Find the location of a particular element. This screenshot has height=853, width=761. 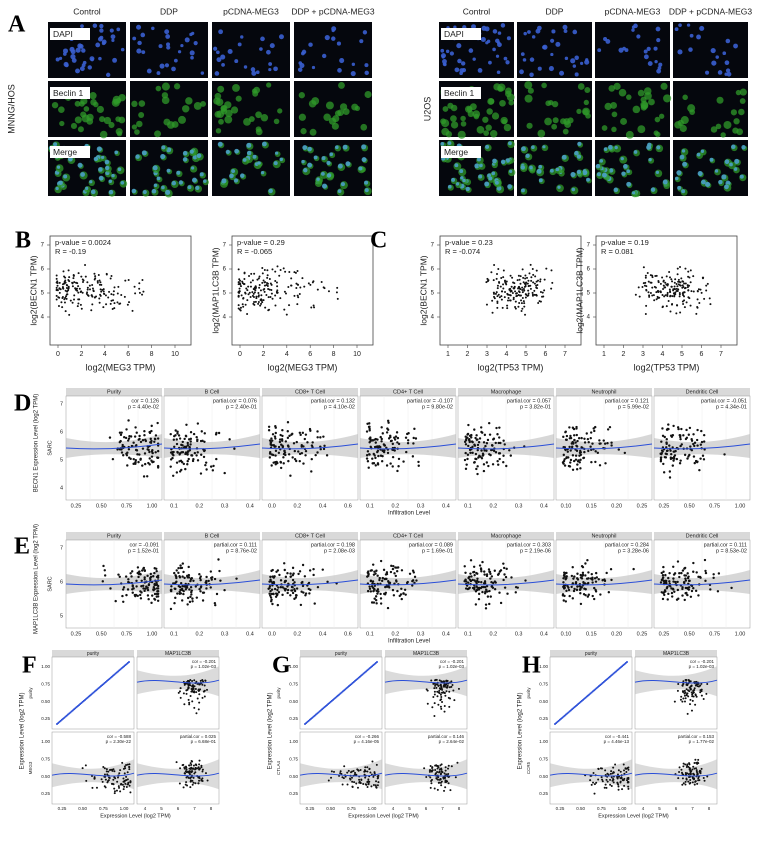

x-tick-label: 0.2 is located at coordinates (200, 506).